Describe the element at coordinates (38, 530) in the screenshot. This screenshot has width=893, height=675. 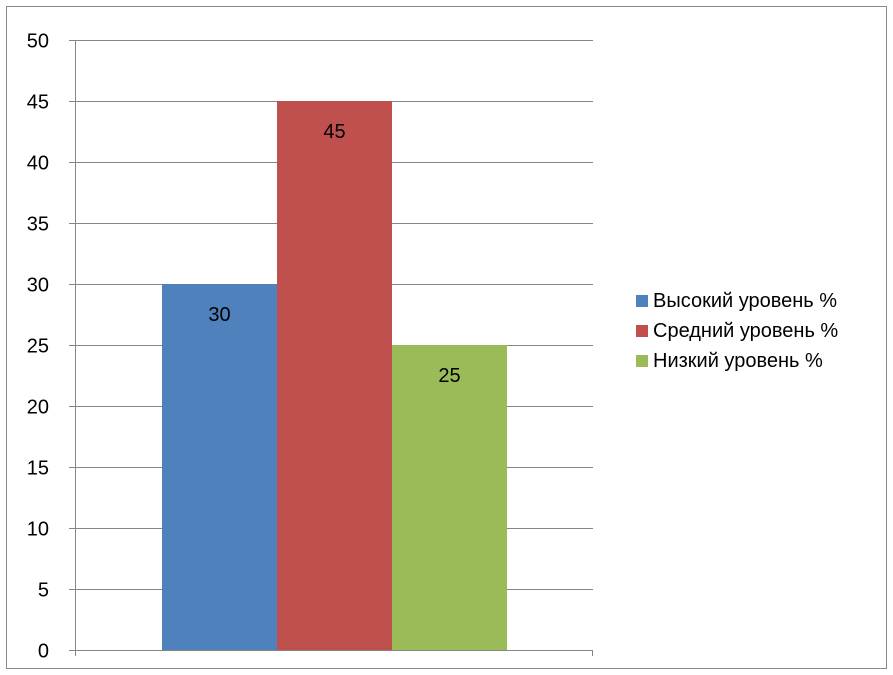
I see `y-tick-label: 10` at that location.